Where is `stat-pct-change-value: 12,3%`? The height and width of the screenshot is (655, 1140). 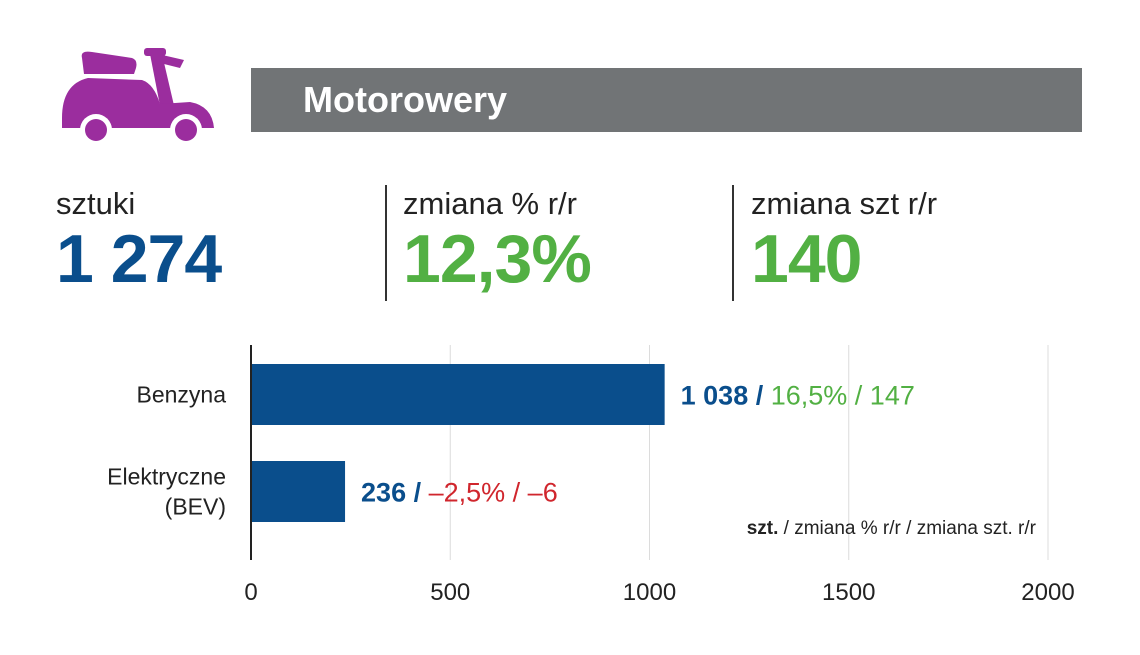
stat-pct-change-value: 12,3% is located at coordinates (497, 259).